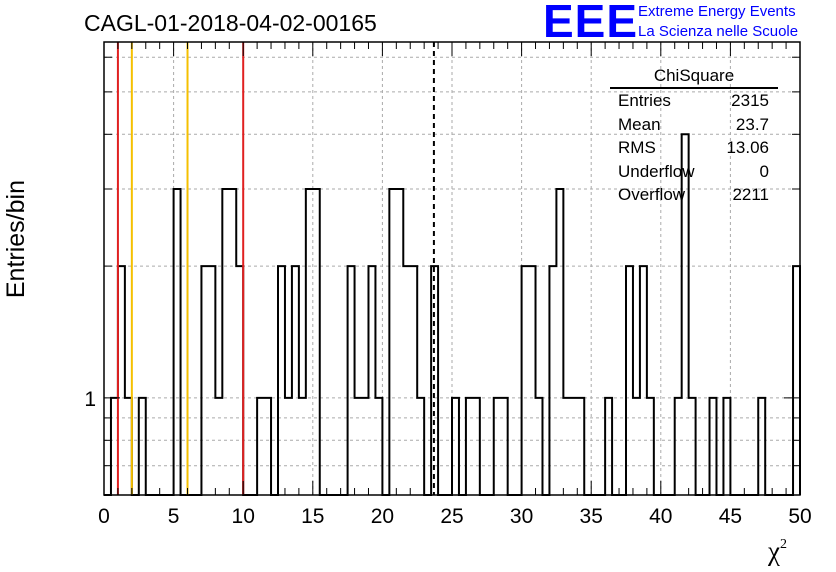 The image size is (836, 572). Describe the element at coordinates (174, 516) in the screenshot. I see `x-tick-label: 5` at that location.